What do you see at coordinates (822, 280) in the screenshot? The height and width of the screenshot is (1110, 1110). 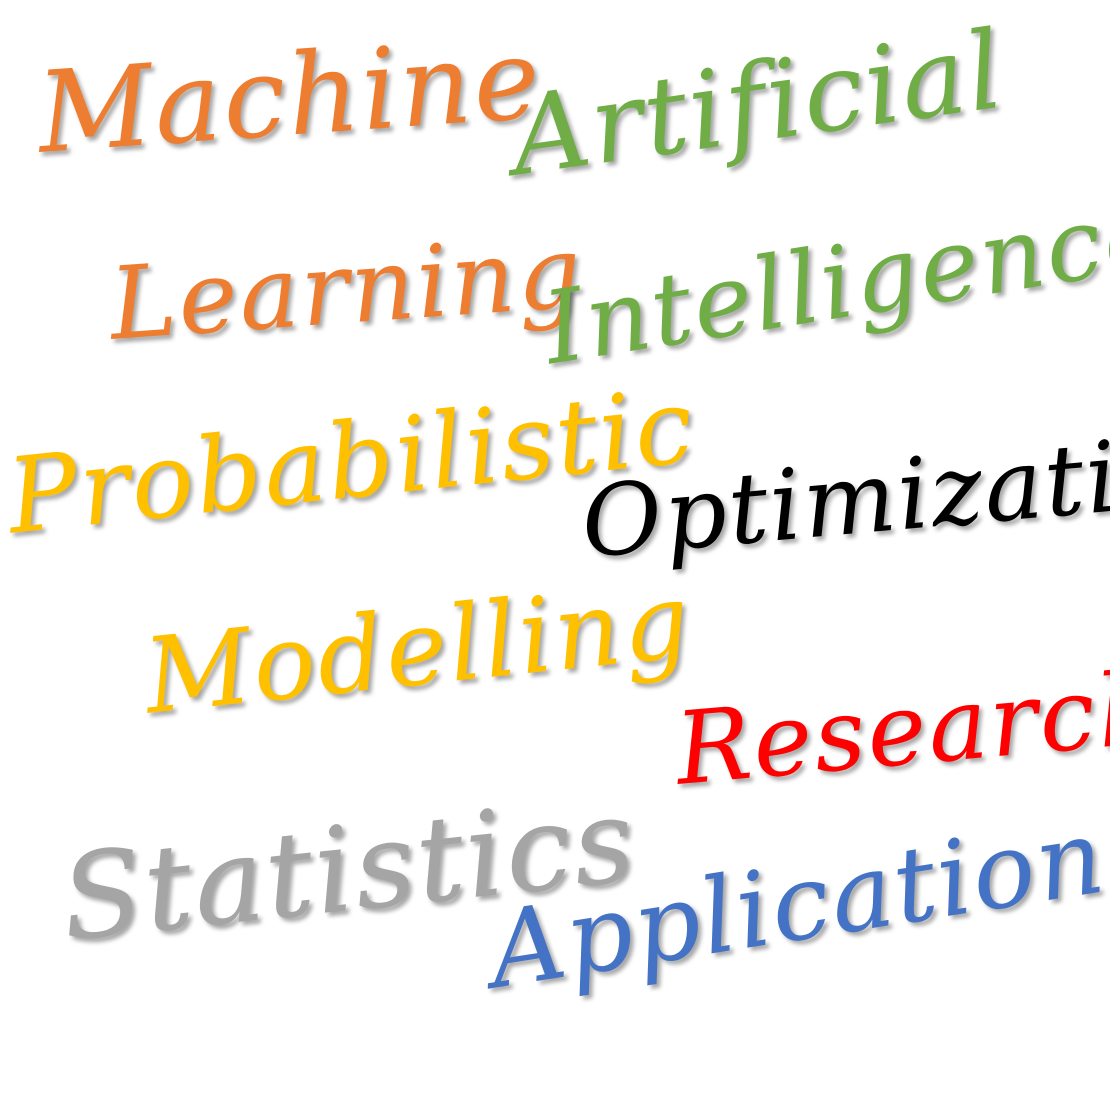 I see `word-intelligence: Intelligence` at bounding box center [822, 280].